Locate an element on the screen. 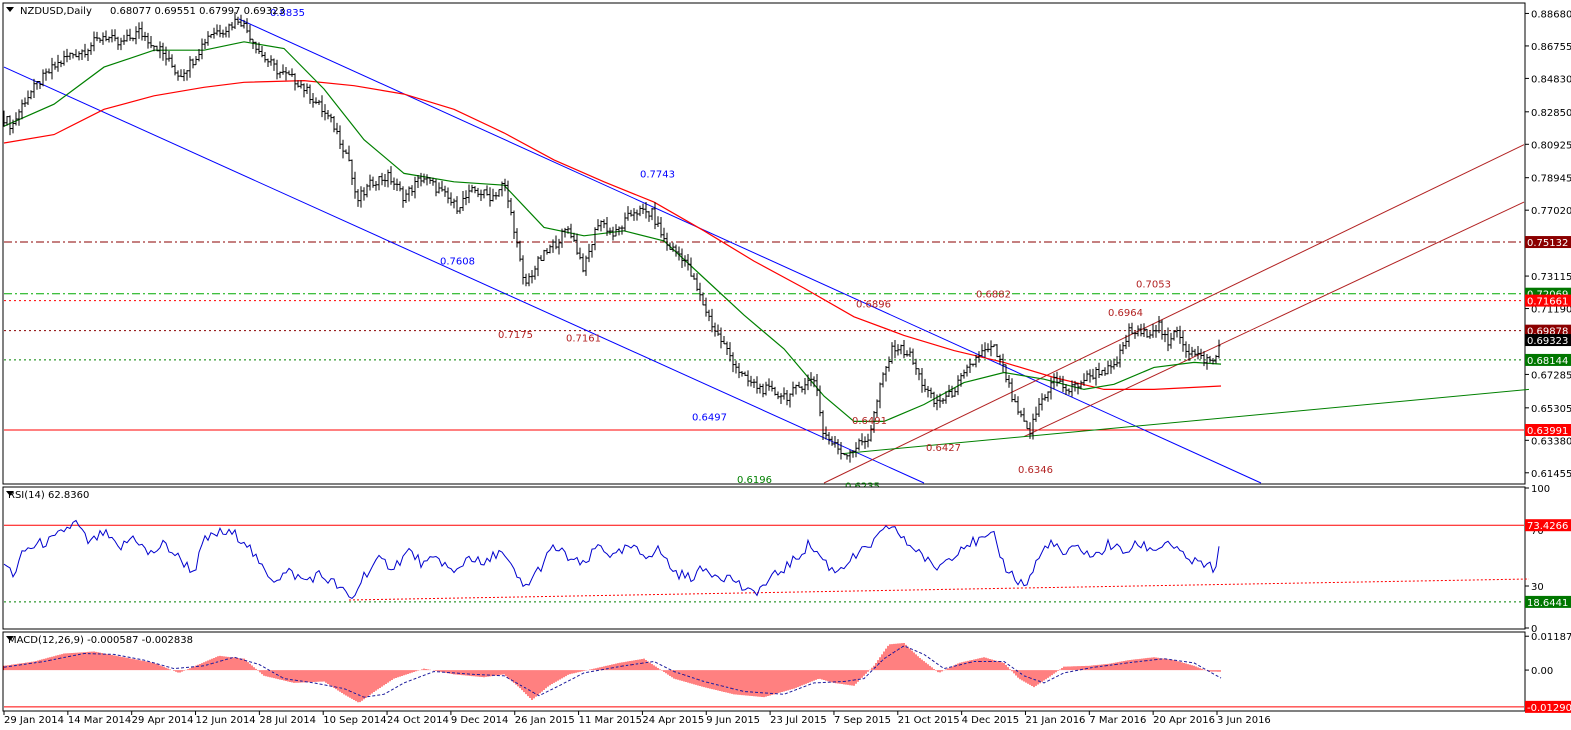 This screenshot has width=1571, height=730. rsi-trendline is located at coordinates (939, 589).